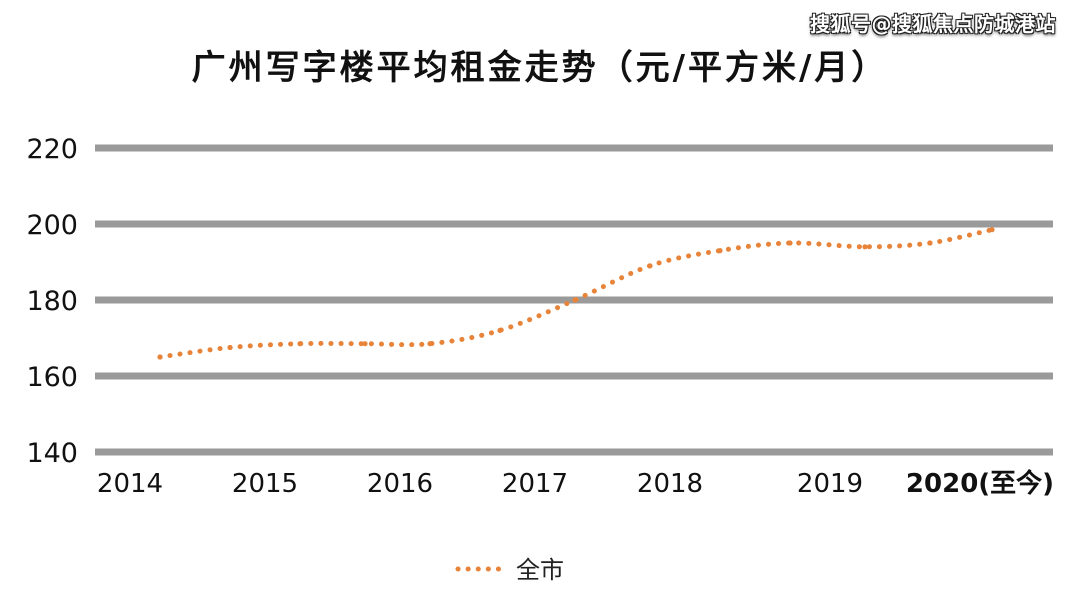  Describe the element at coordinates (540, 570) in the screenshot. I see `legend-label: 全市` at that location.